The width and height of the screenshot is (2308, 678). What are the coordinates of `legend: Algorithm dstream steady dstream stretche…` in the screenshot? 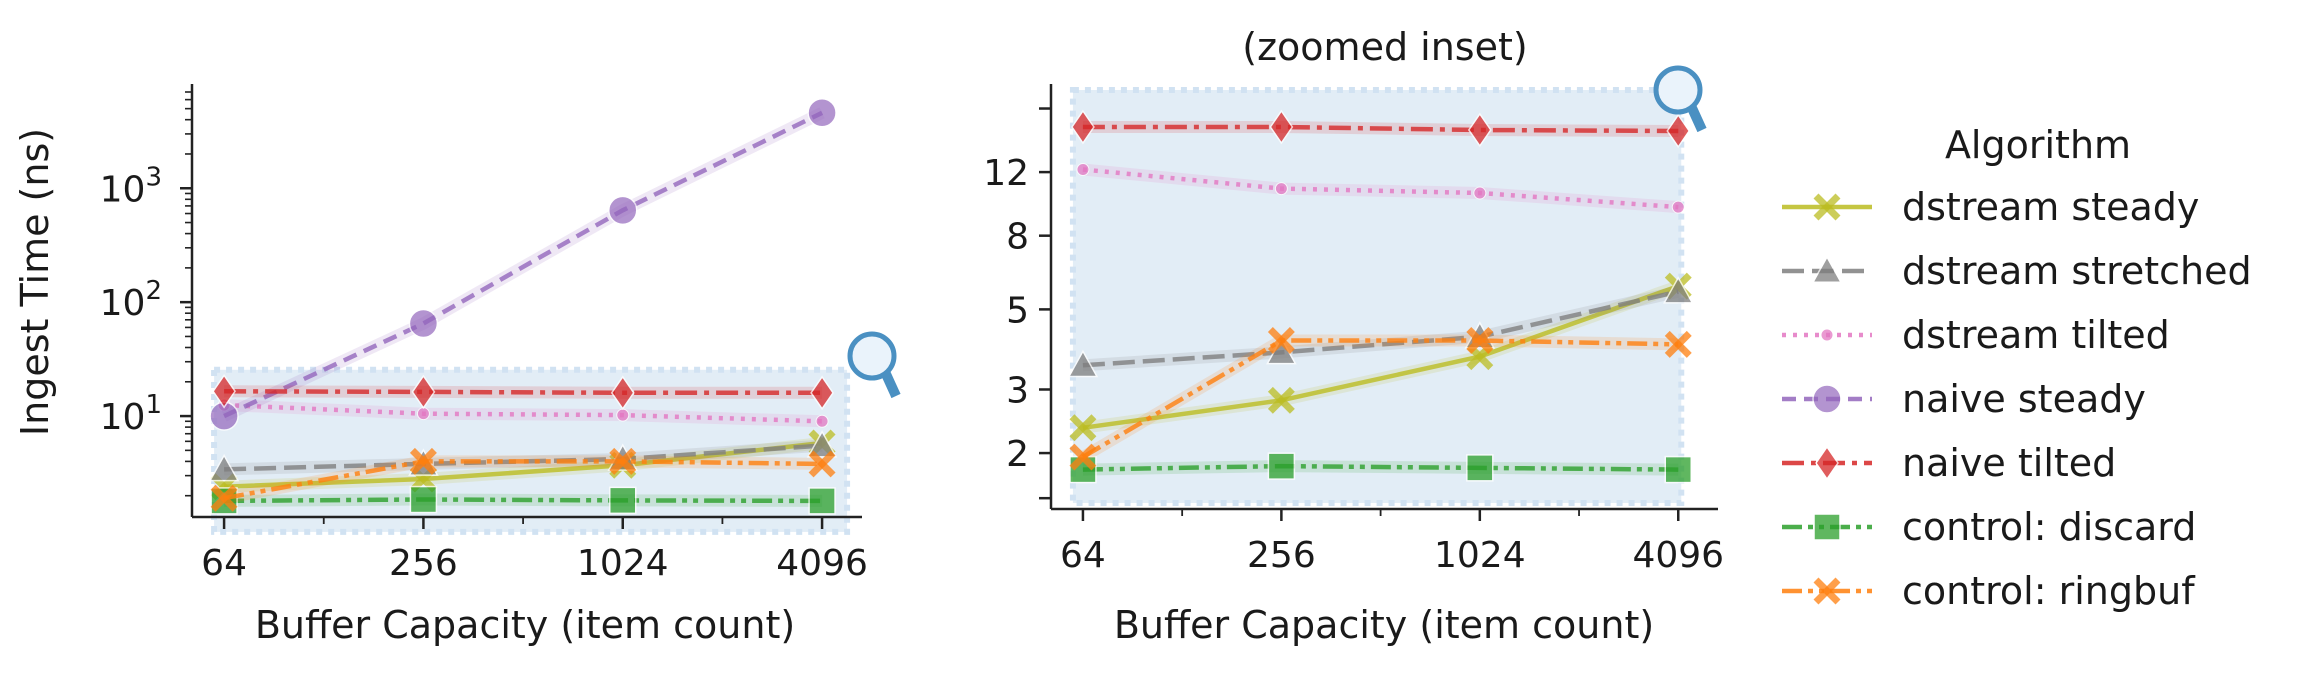 It's located at (2017, 368).